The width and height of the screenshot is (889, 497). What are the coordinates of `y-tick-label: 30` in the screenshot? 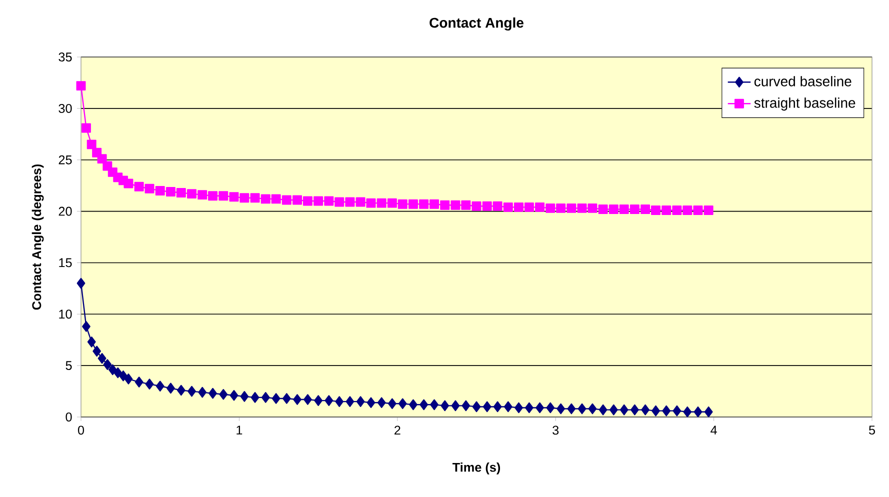 It's located at (65, 108).